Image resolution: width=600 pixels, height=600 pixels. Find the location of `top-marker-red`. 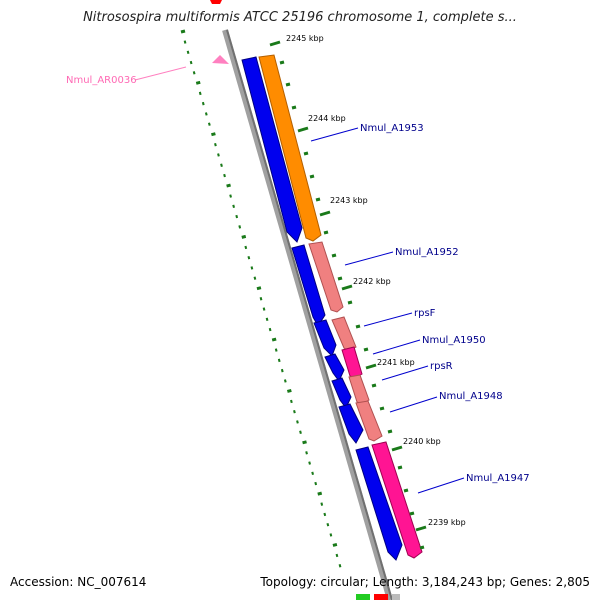

top-marker-red is located at coordinates (216, 2).